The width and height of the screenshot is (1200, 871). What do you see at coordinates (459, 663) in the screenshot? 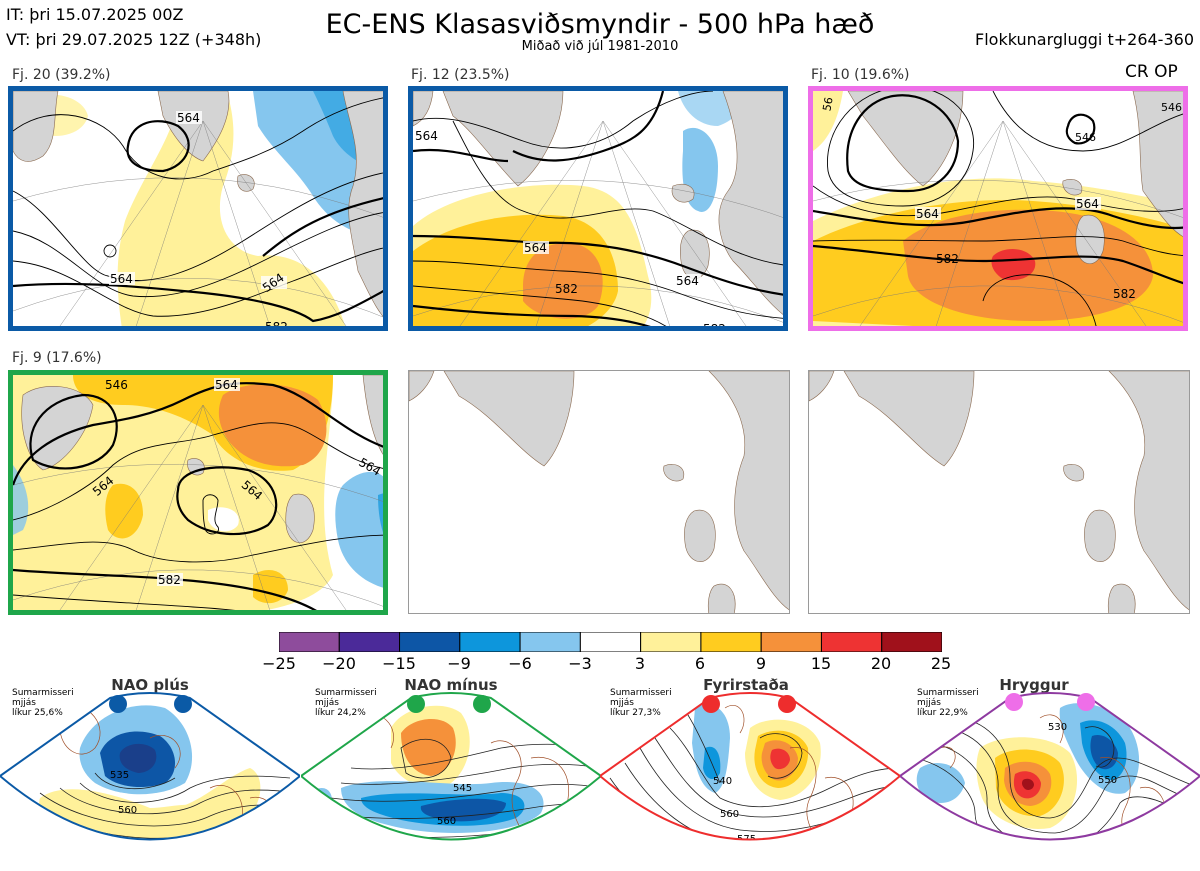
I see `colorbar-tick: −9` at bounding box center [459, 663].